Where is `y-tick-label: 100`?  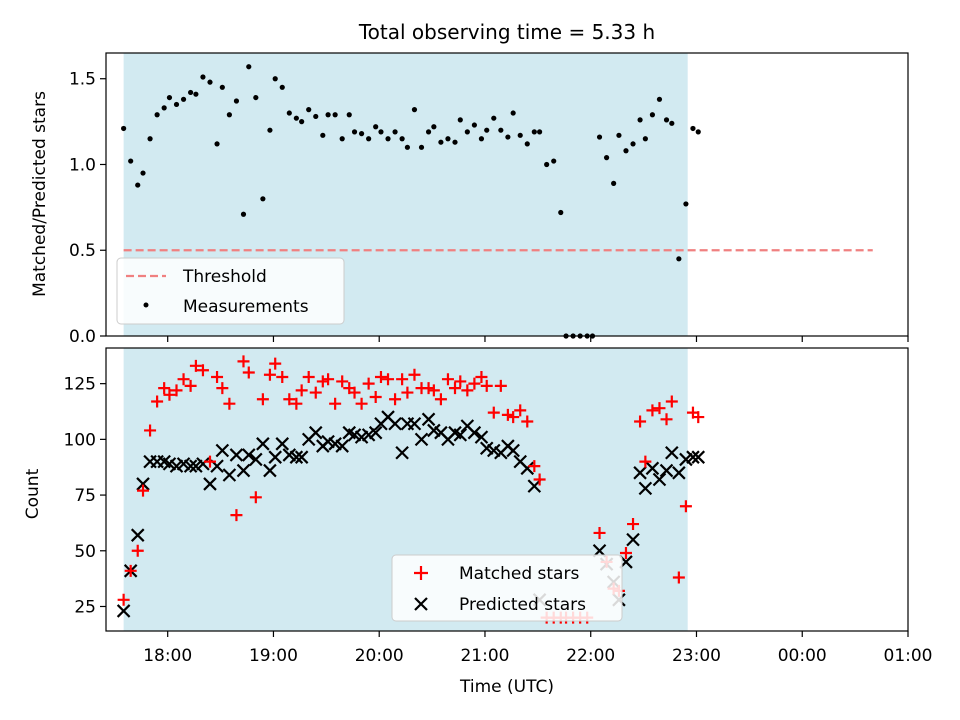 y-tick-label: 100 is located at coordinates (80, 440).